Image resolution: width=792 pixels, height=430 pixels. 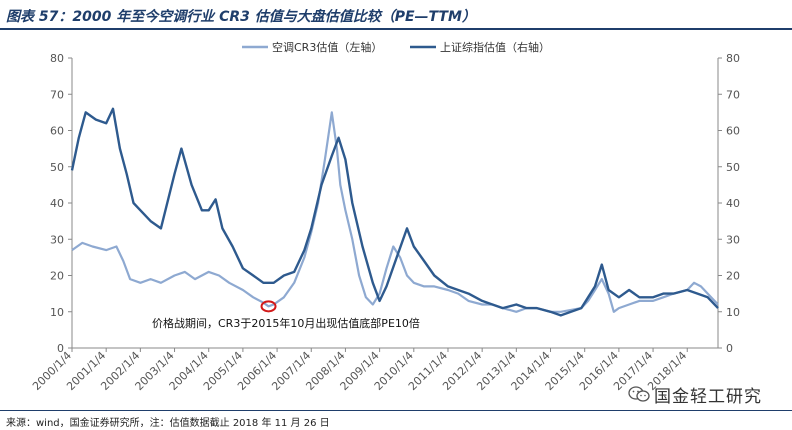 What do you see at coordinates (708, 396) in the screenshot?
I see `watermark-text: 国金轻工研究` at bounding box center [708, 396].